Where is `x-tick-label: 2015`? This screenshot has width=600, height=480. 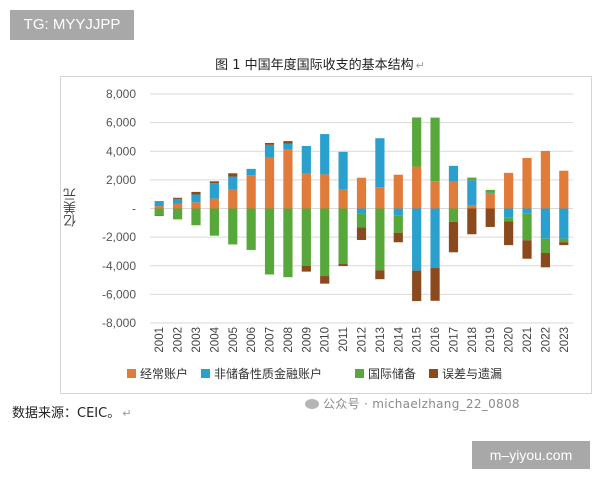
x-tick-label: 2015 is located at coordinates (418, 340).